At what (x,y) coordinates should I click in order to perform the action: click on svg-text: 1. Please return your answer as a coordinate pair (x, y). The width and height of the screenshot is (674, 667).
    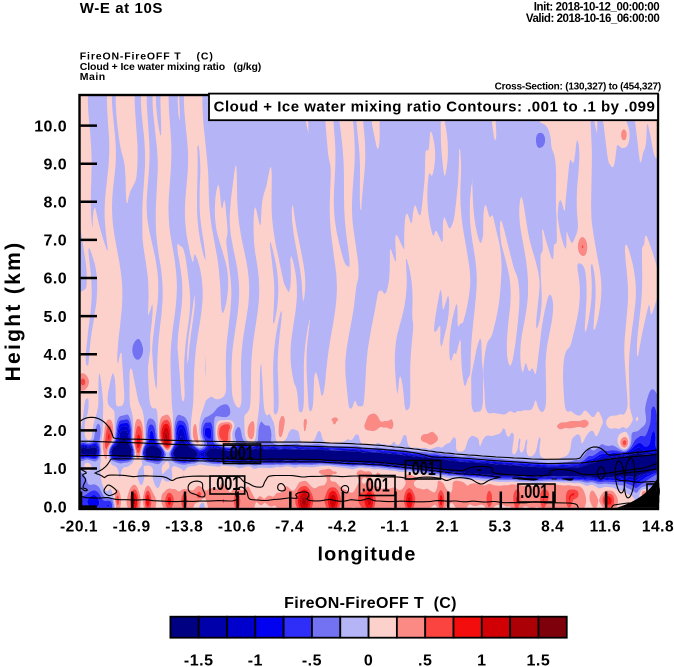
    Looking at the image, I should click on (481, 659).